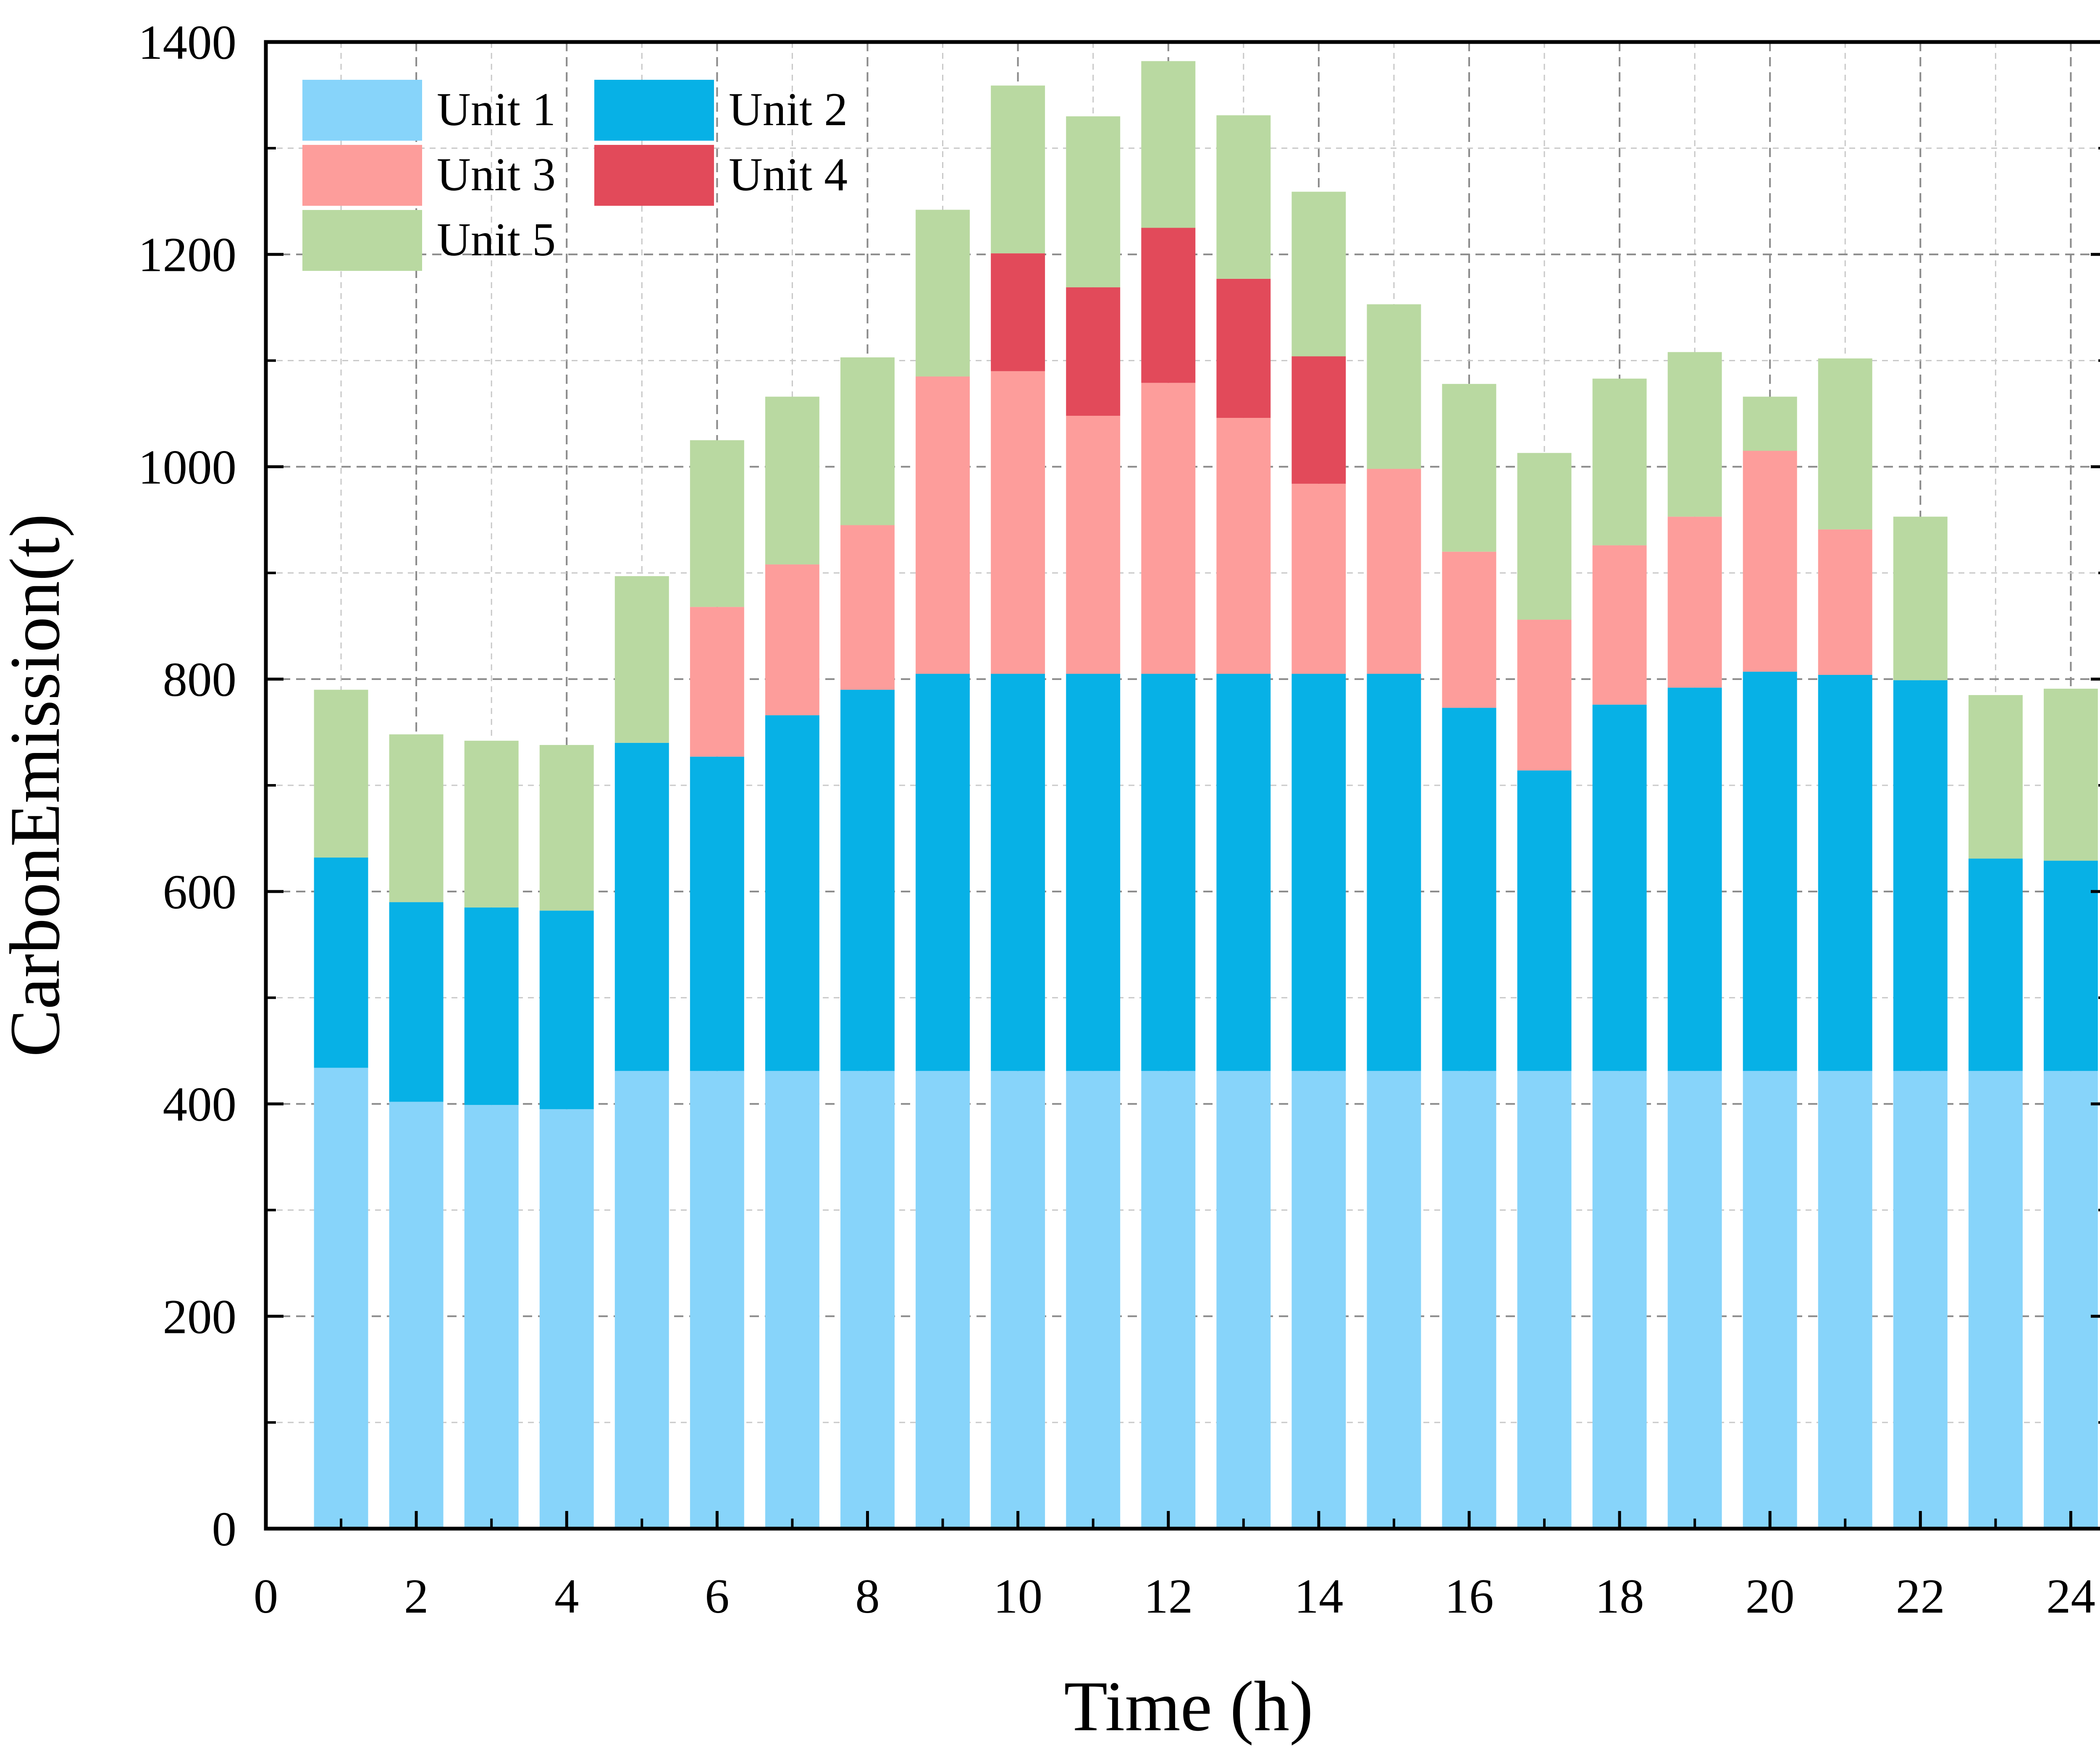 This screenshot has height=1755, width=2100. I want to click on y-tick-label: 800, so click(200, 680).